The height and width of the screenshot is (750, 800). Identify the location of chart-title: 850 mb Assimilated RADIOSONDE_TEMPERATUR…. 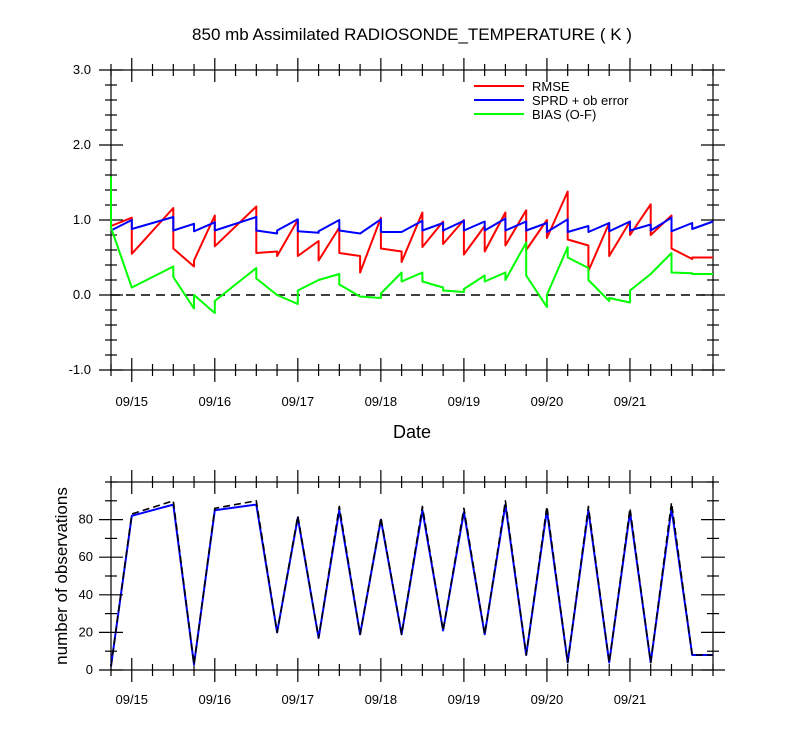
(412, 34).